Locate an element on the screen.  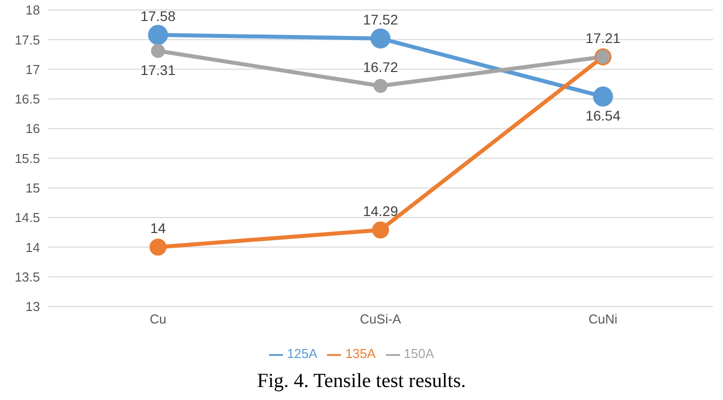
data-label: 16.72 is located at coordinates (380, 66).